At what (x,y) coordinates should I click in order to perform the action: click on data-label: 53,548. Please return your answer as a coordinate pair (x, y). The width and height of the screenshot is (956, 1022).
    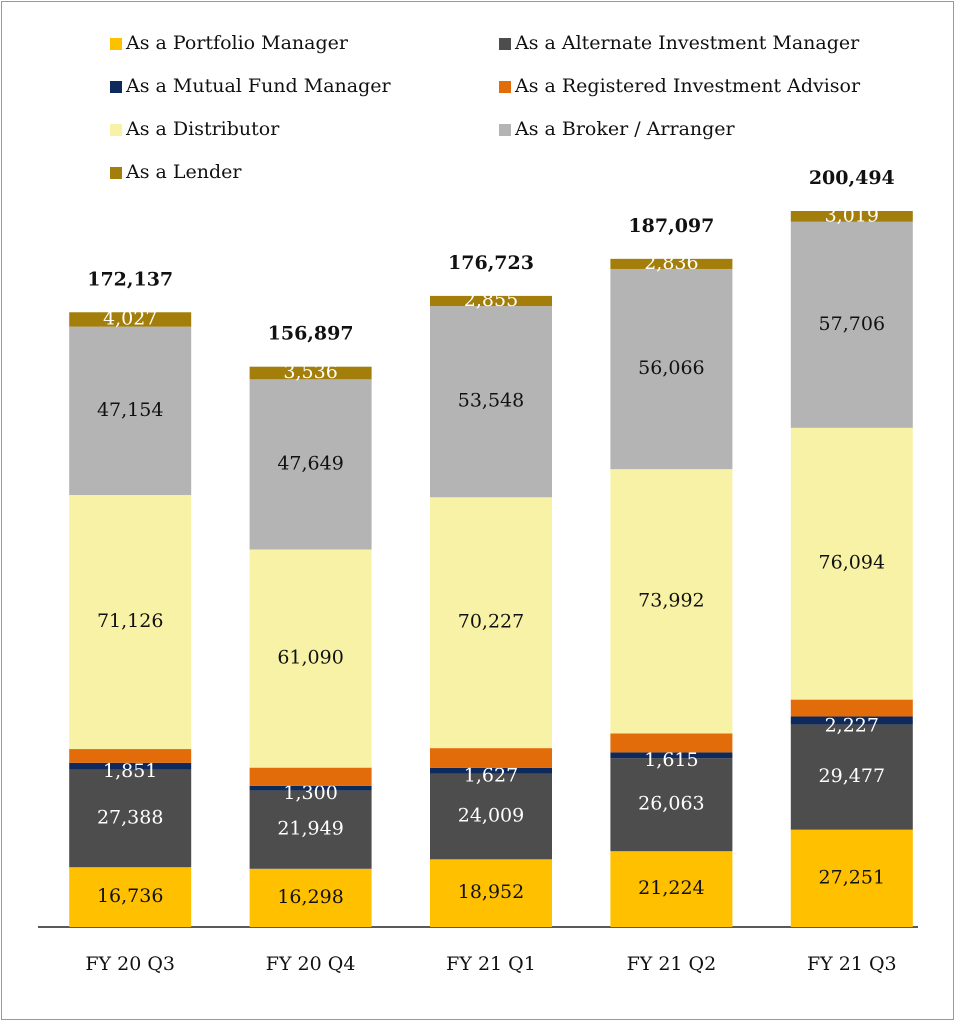
    Looking at the image, I should click on (491, 401).